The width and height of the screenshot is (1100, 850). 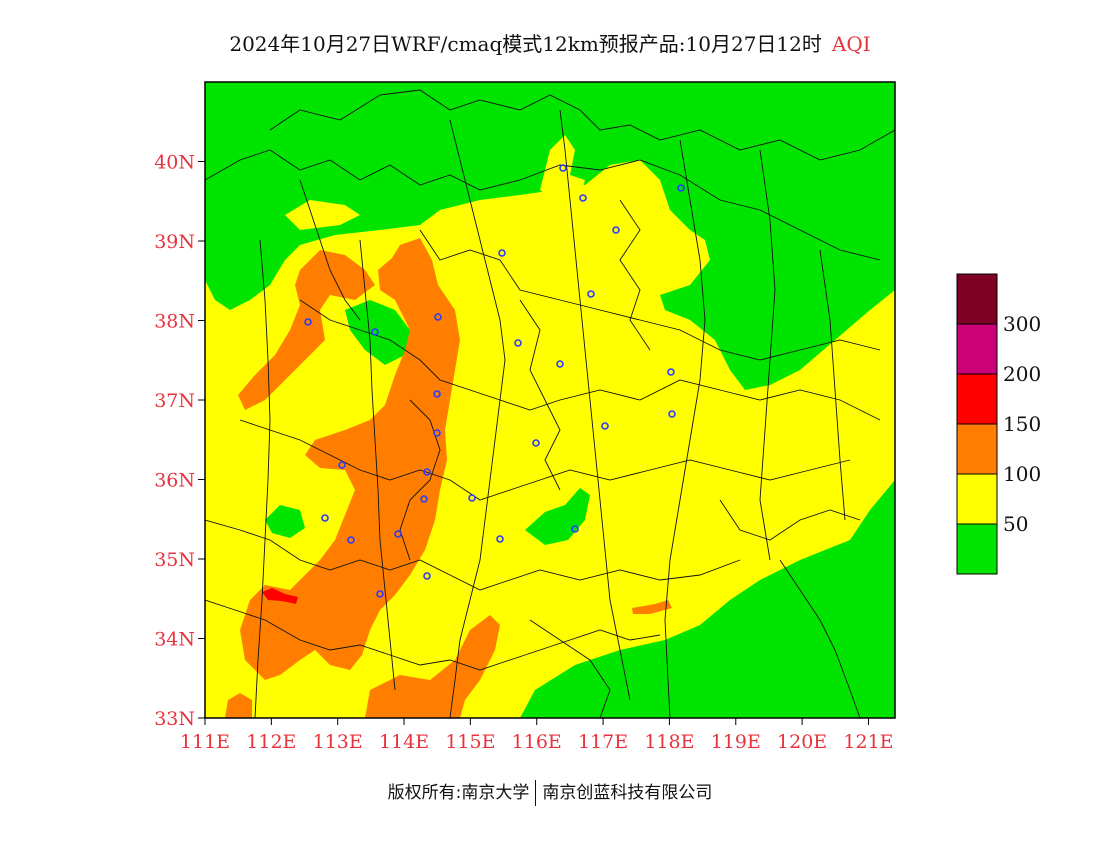 I want to click on title-variable: AQI, so click(x=851, y=44).